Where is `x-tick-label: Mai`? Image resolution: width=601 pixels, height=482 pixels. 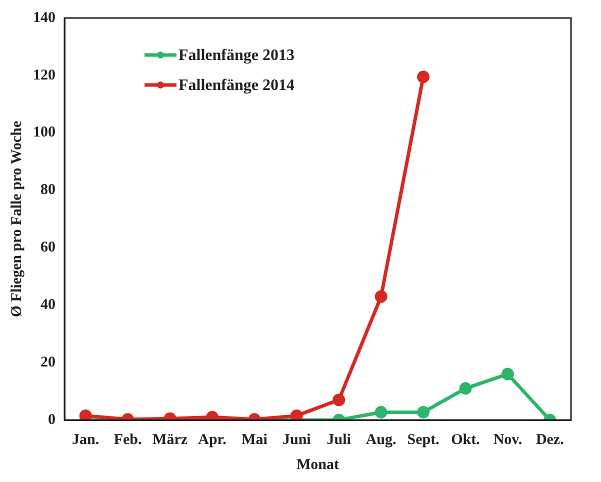
x-tick-label: Mai is located at coordinates (255, 440).